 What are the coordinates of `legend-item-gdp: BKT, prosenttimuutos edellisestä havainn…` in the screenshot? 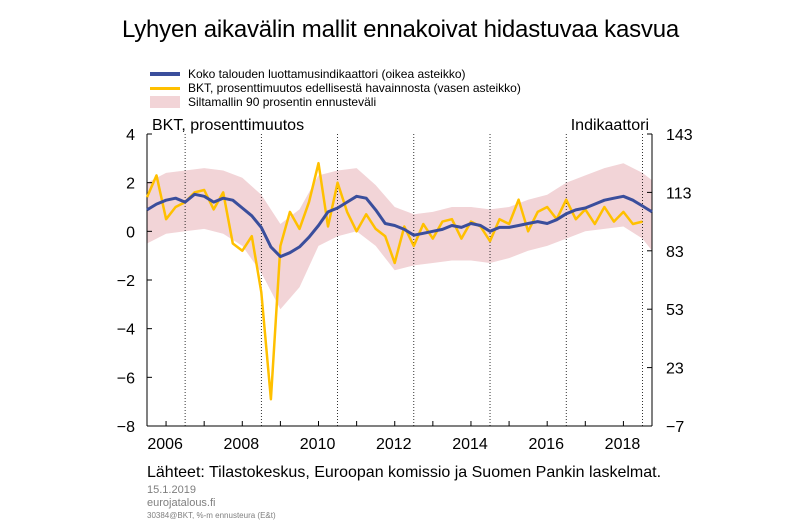 It's located at (335, 88).